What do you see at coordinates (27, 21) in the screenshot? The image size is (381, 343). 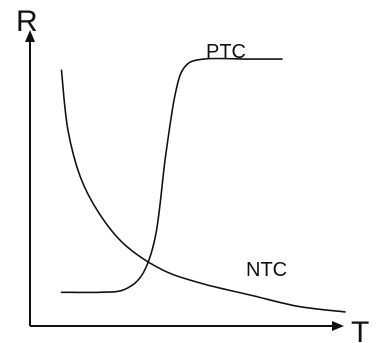 I see `y-axis-label: R` at bounding box center [27, 21].